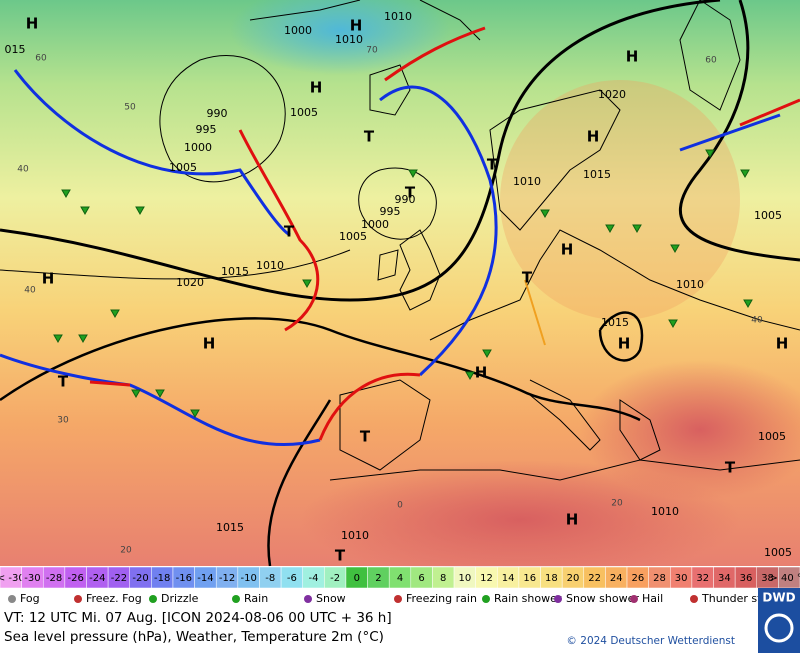 Image resolution: width=800 pixels, height=657 pixels. What do you see at coordinates (97, 578) in the screenshot?
I see `color-scale-label: -24` at bounding box center [97, 578].